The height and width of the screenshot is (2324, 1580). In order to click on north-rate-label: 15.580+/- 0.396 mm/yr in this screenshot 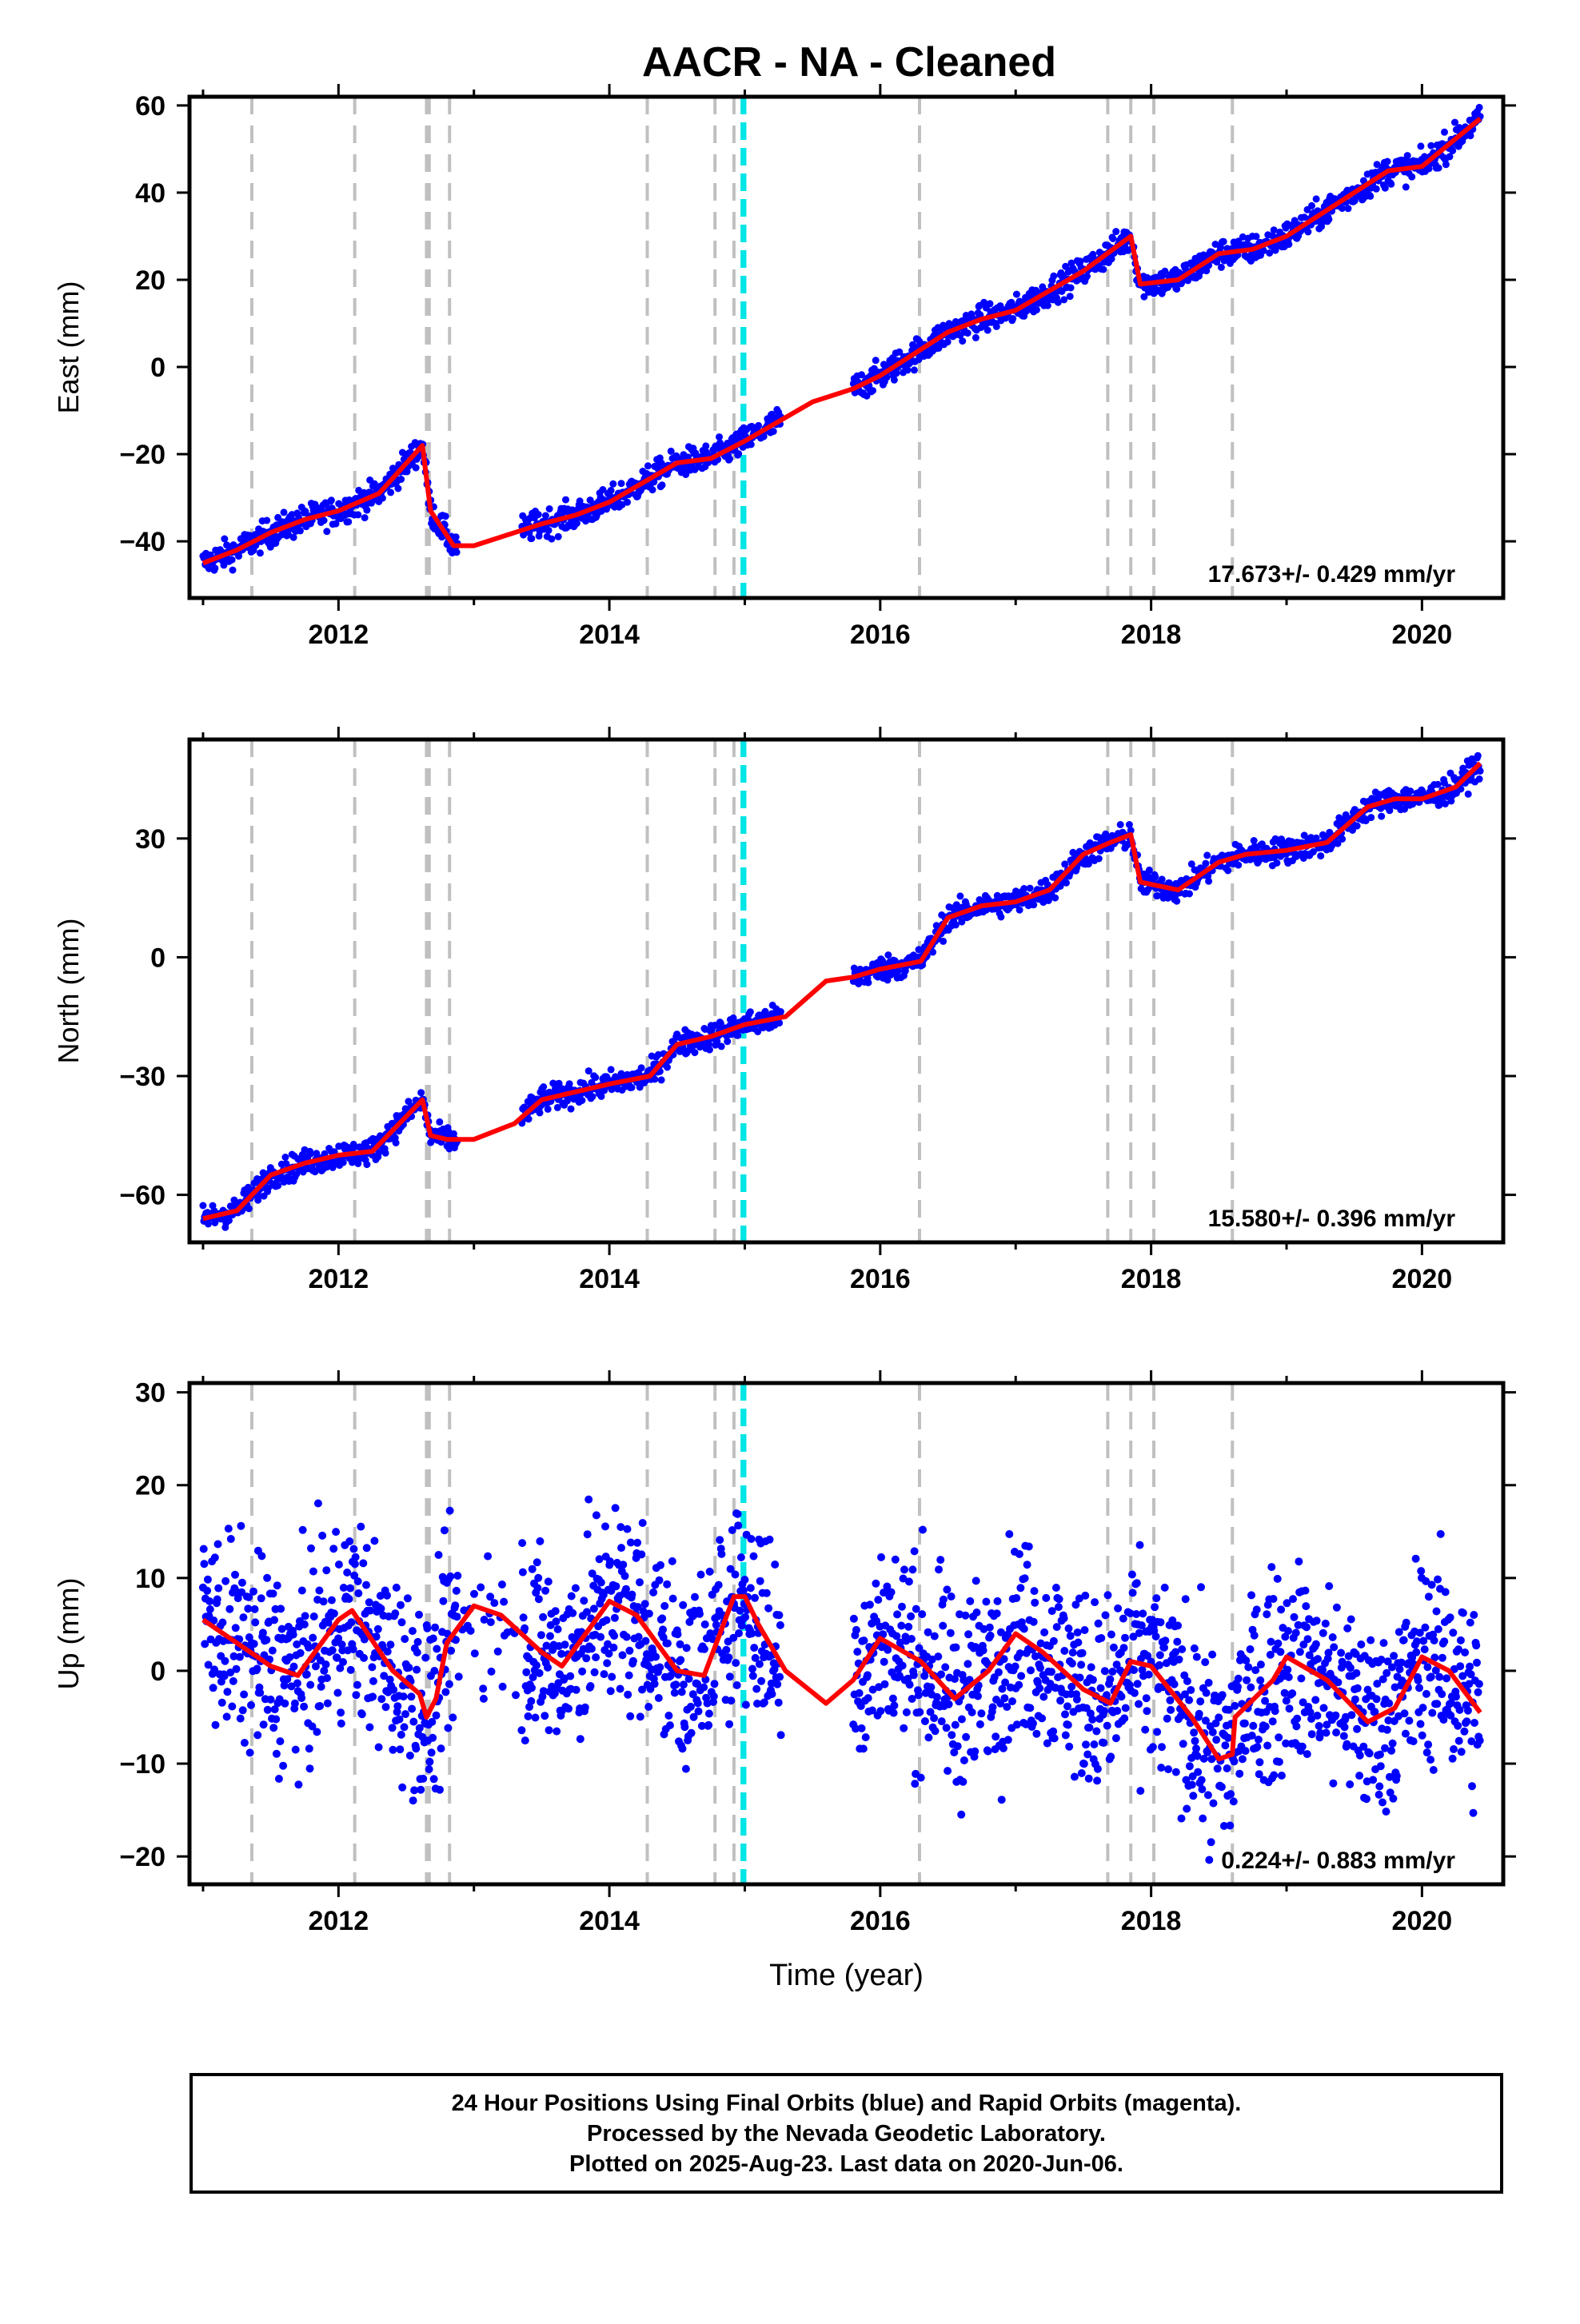, I will do `click(1332, 1219)`.